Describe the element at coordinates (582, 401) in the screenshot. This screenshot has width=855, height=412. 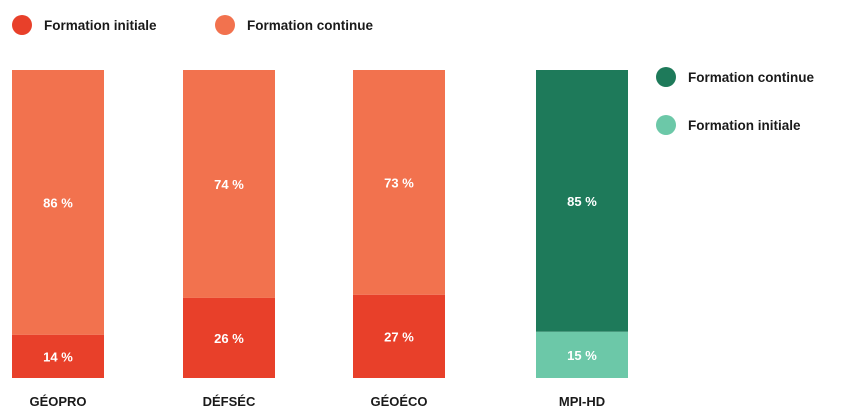
I see `category-label-mpi-hd: MPI-HD` at that location.